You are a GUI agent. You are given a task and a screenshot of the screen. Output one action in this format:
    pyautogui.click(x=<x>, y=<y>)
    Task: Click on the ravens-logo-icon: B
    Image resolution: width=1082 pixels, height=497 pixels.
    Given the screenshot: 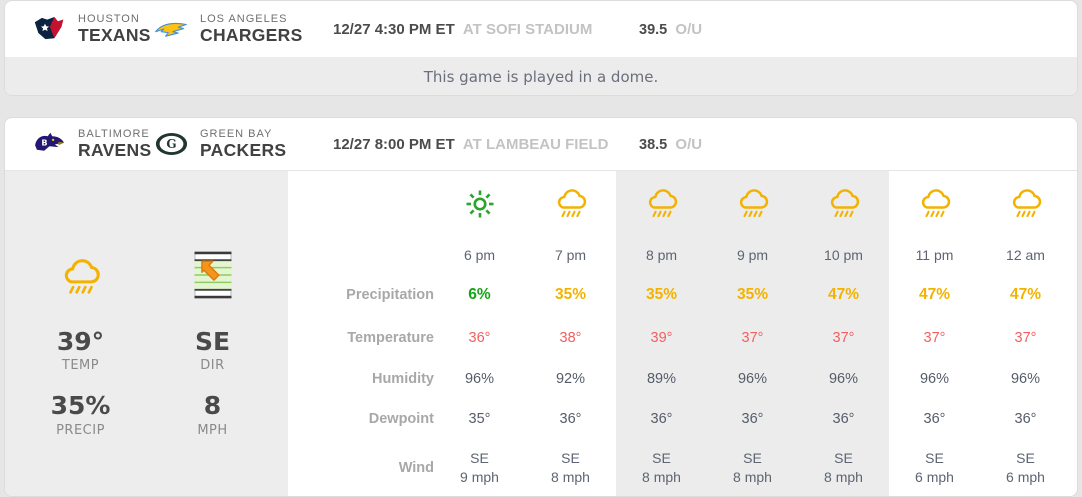 What is the action you would take?
    pyautogui.click(x=49, y=143)
    